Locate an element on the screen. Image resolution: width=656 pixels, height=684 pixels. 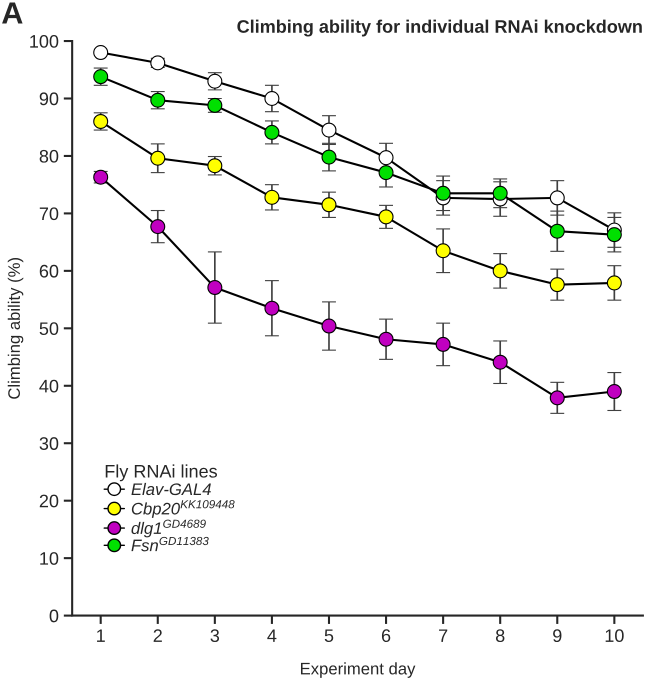
y-tick-label: 100 is located at coordinates (44, 41).